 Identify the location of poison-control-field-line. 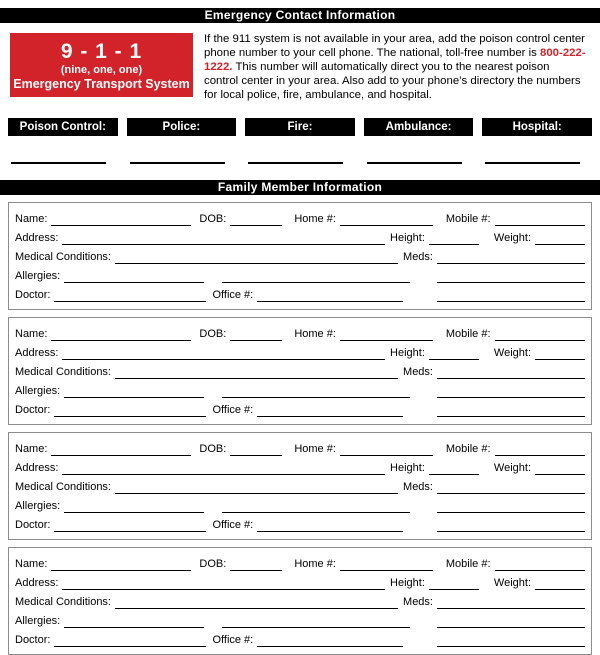
(58, 162).